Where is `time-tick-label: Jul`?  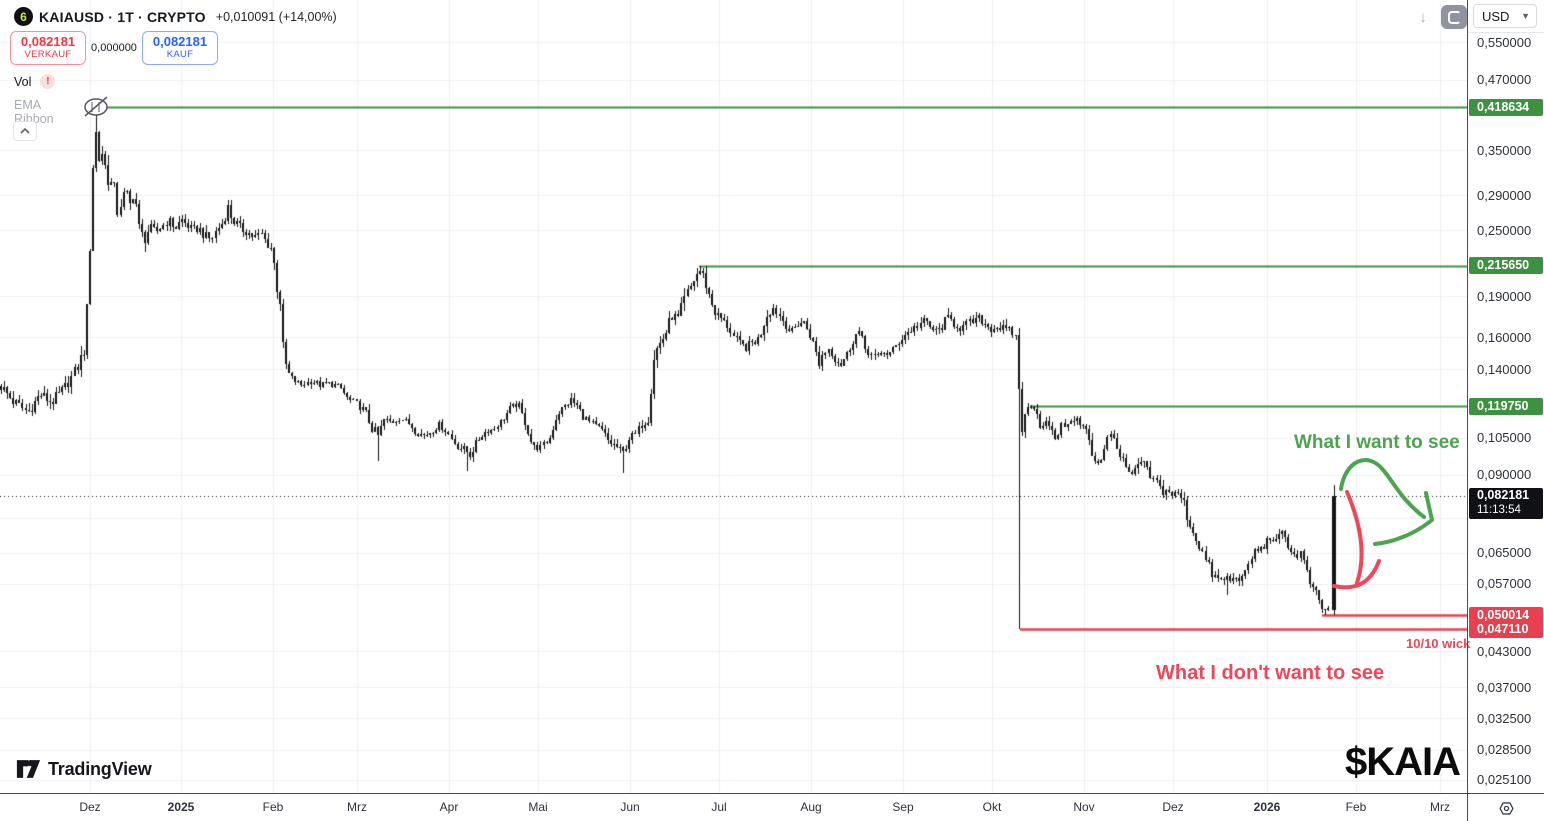 time-tick-label: Jul is located at coordinates (719, 807).